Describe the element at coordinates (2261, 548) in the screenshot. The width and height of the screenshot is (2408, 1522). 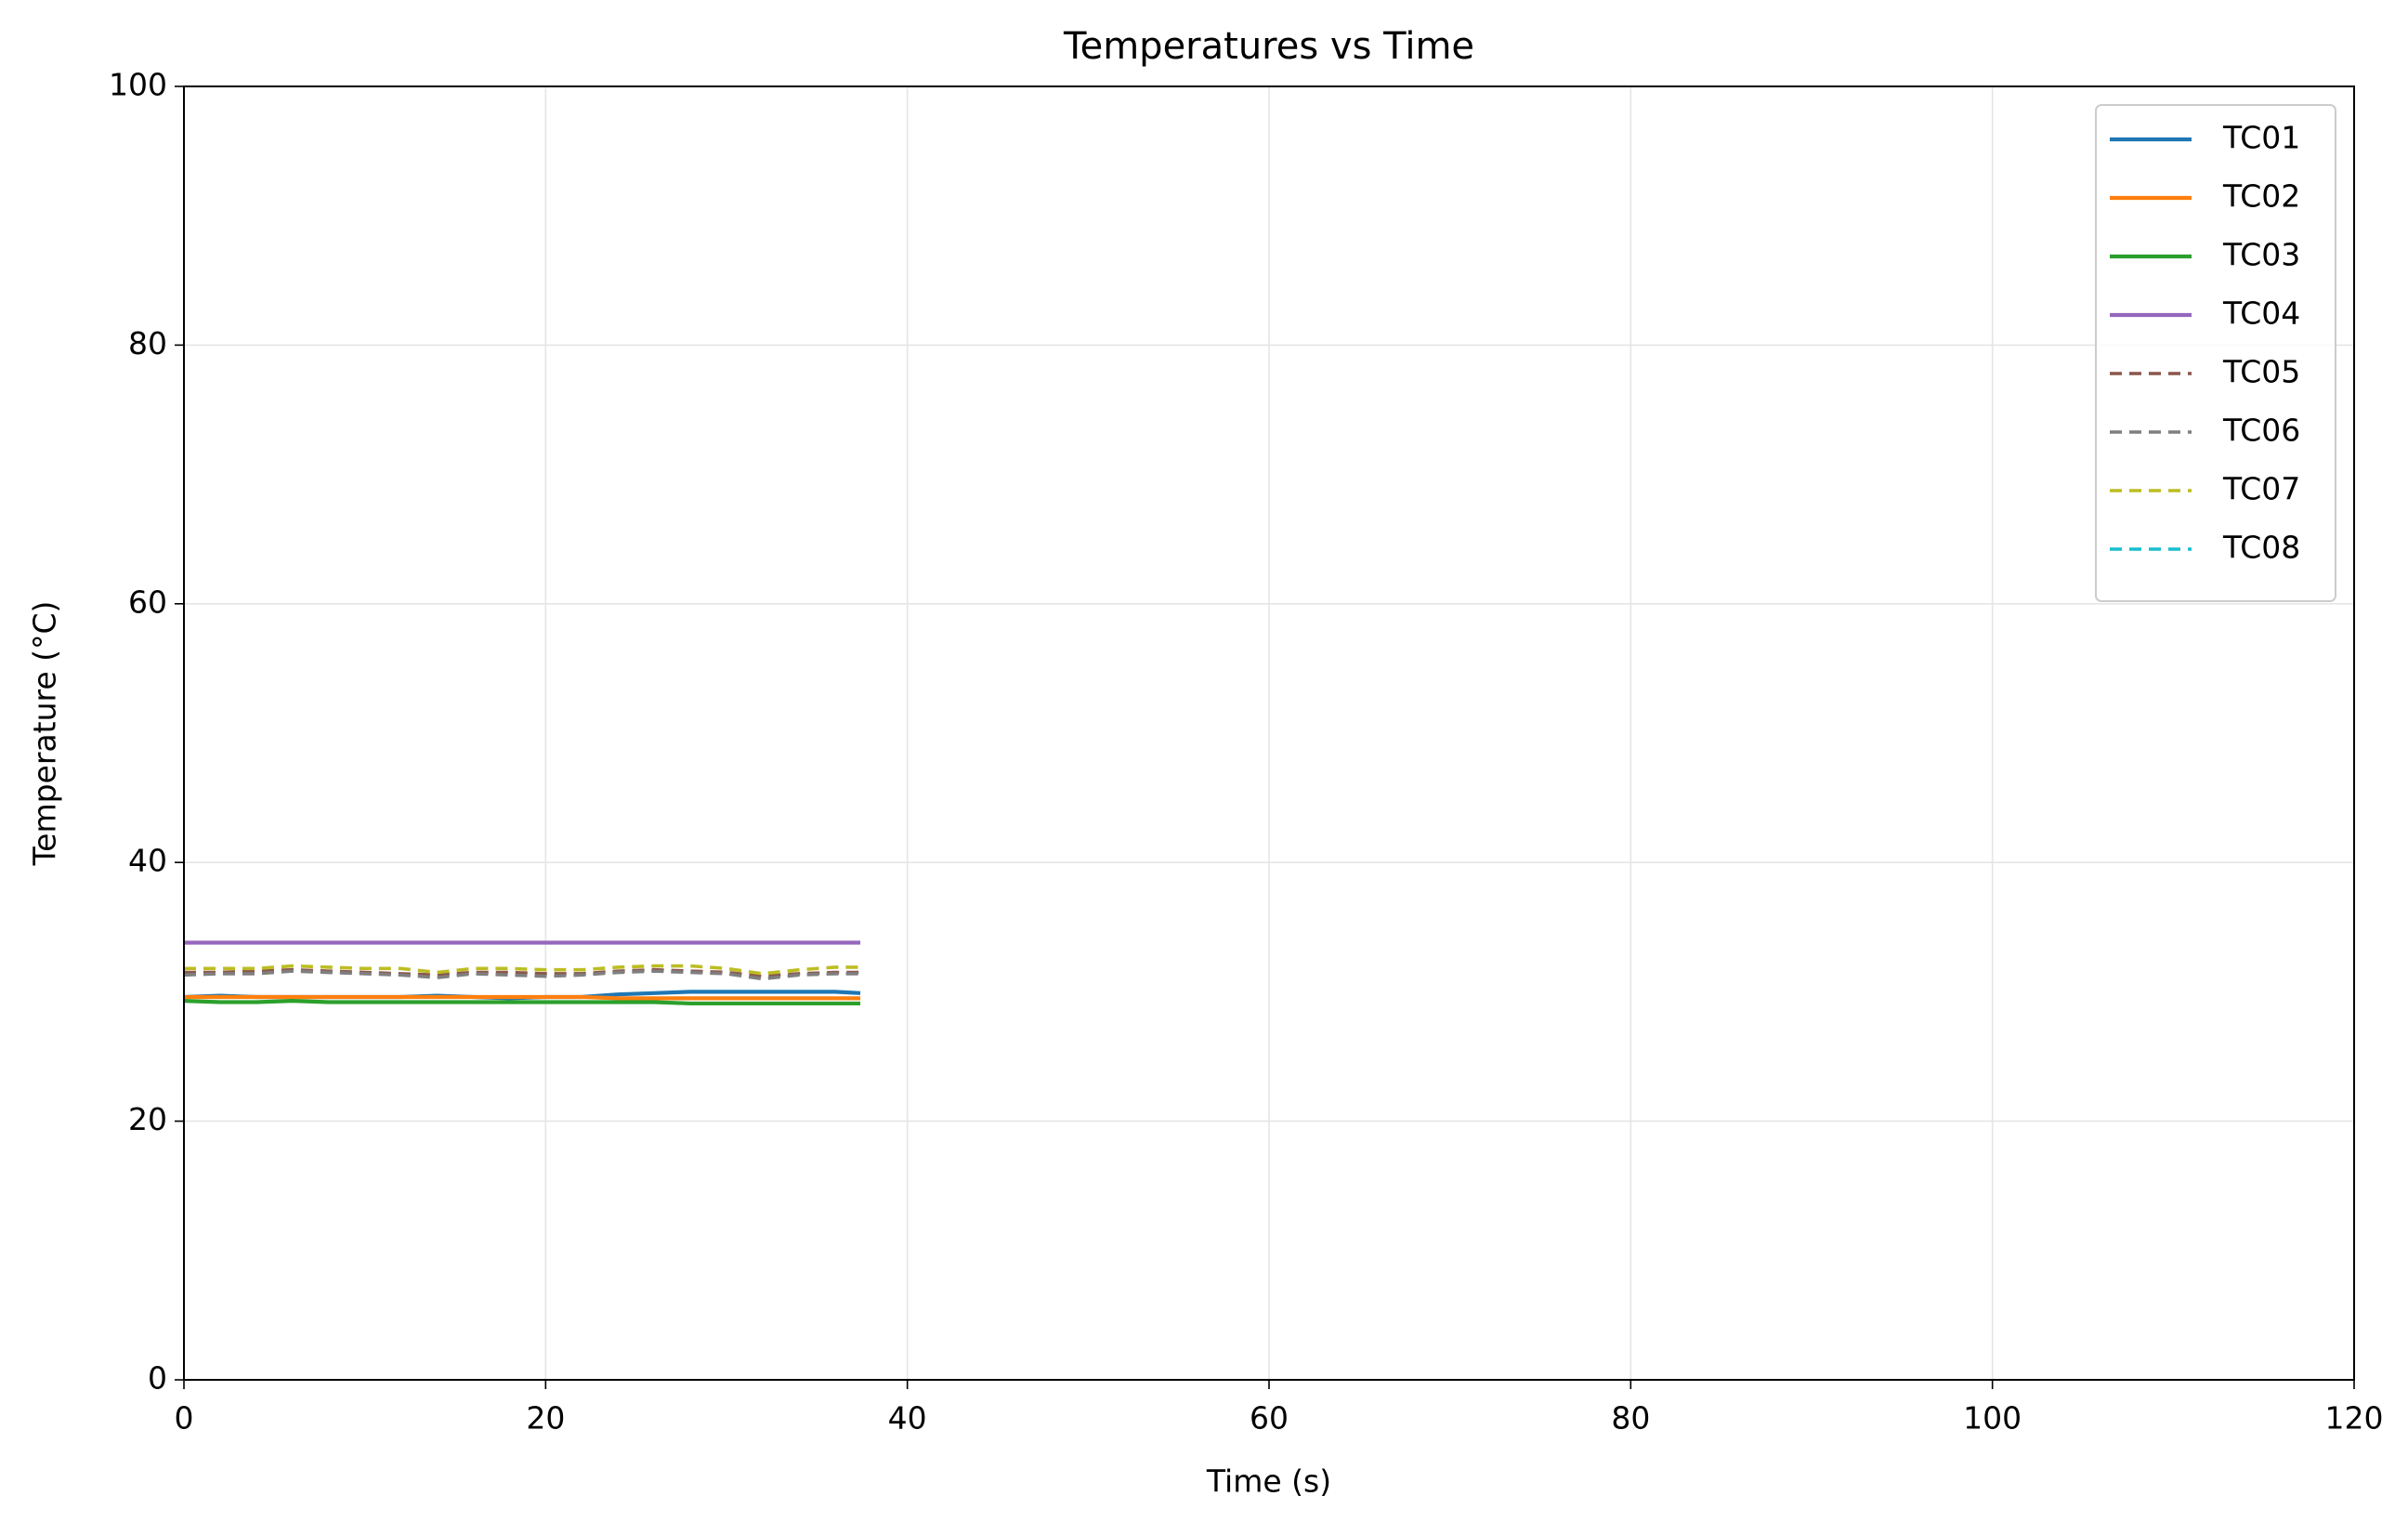
I see `legend-label: TC08` at that location.